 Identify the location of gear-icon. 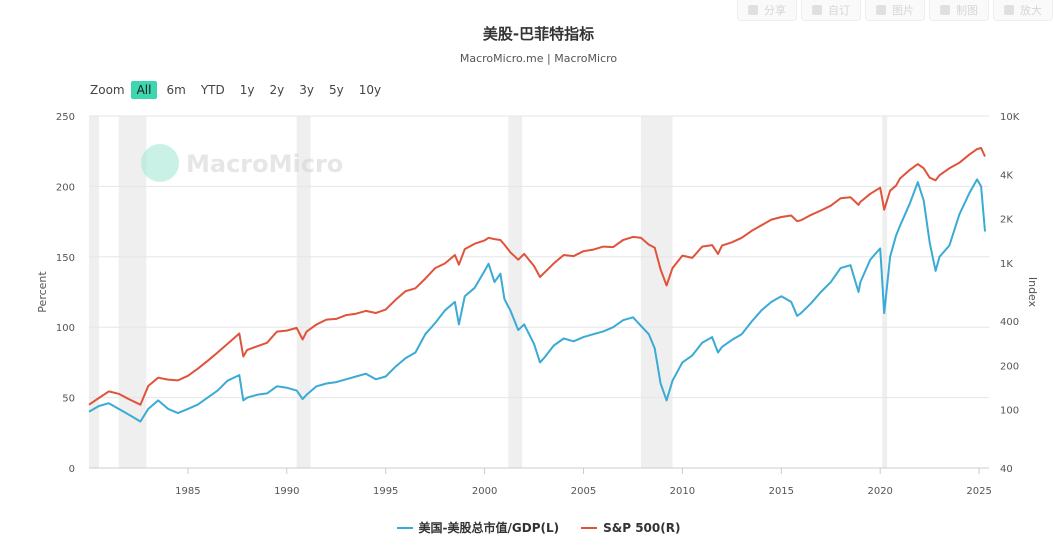
(817, 10).